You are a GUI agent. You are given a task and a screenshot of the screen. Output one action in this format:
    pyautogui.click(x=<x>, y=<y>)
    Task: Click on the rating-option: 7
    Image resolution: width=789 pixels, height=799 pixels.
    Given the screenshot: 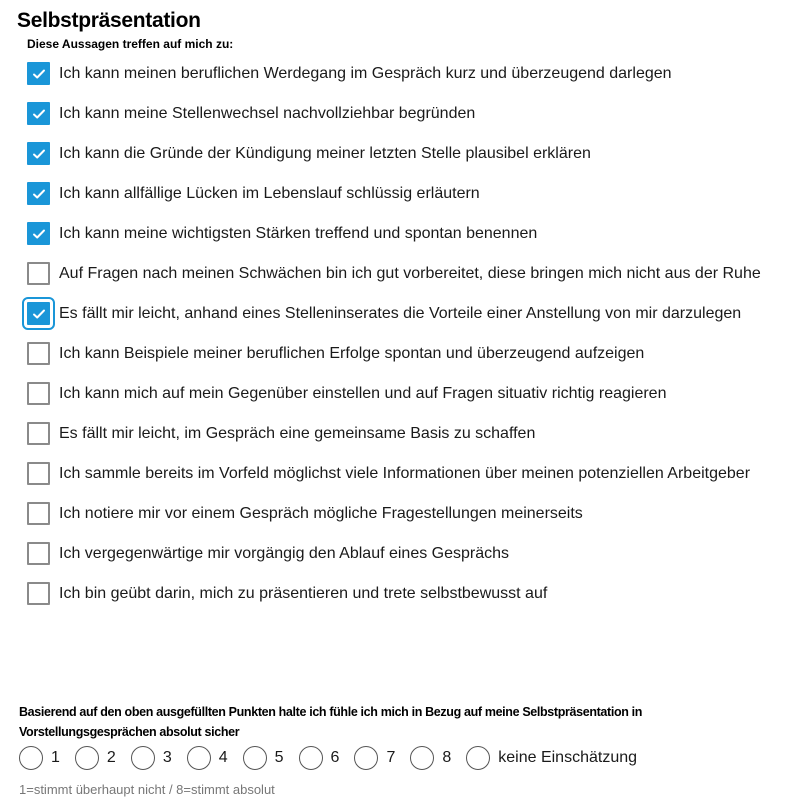 What is the action you would take?
    pyautogui.click(x=374, y=758)
    